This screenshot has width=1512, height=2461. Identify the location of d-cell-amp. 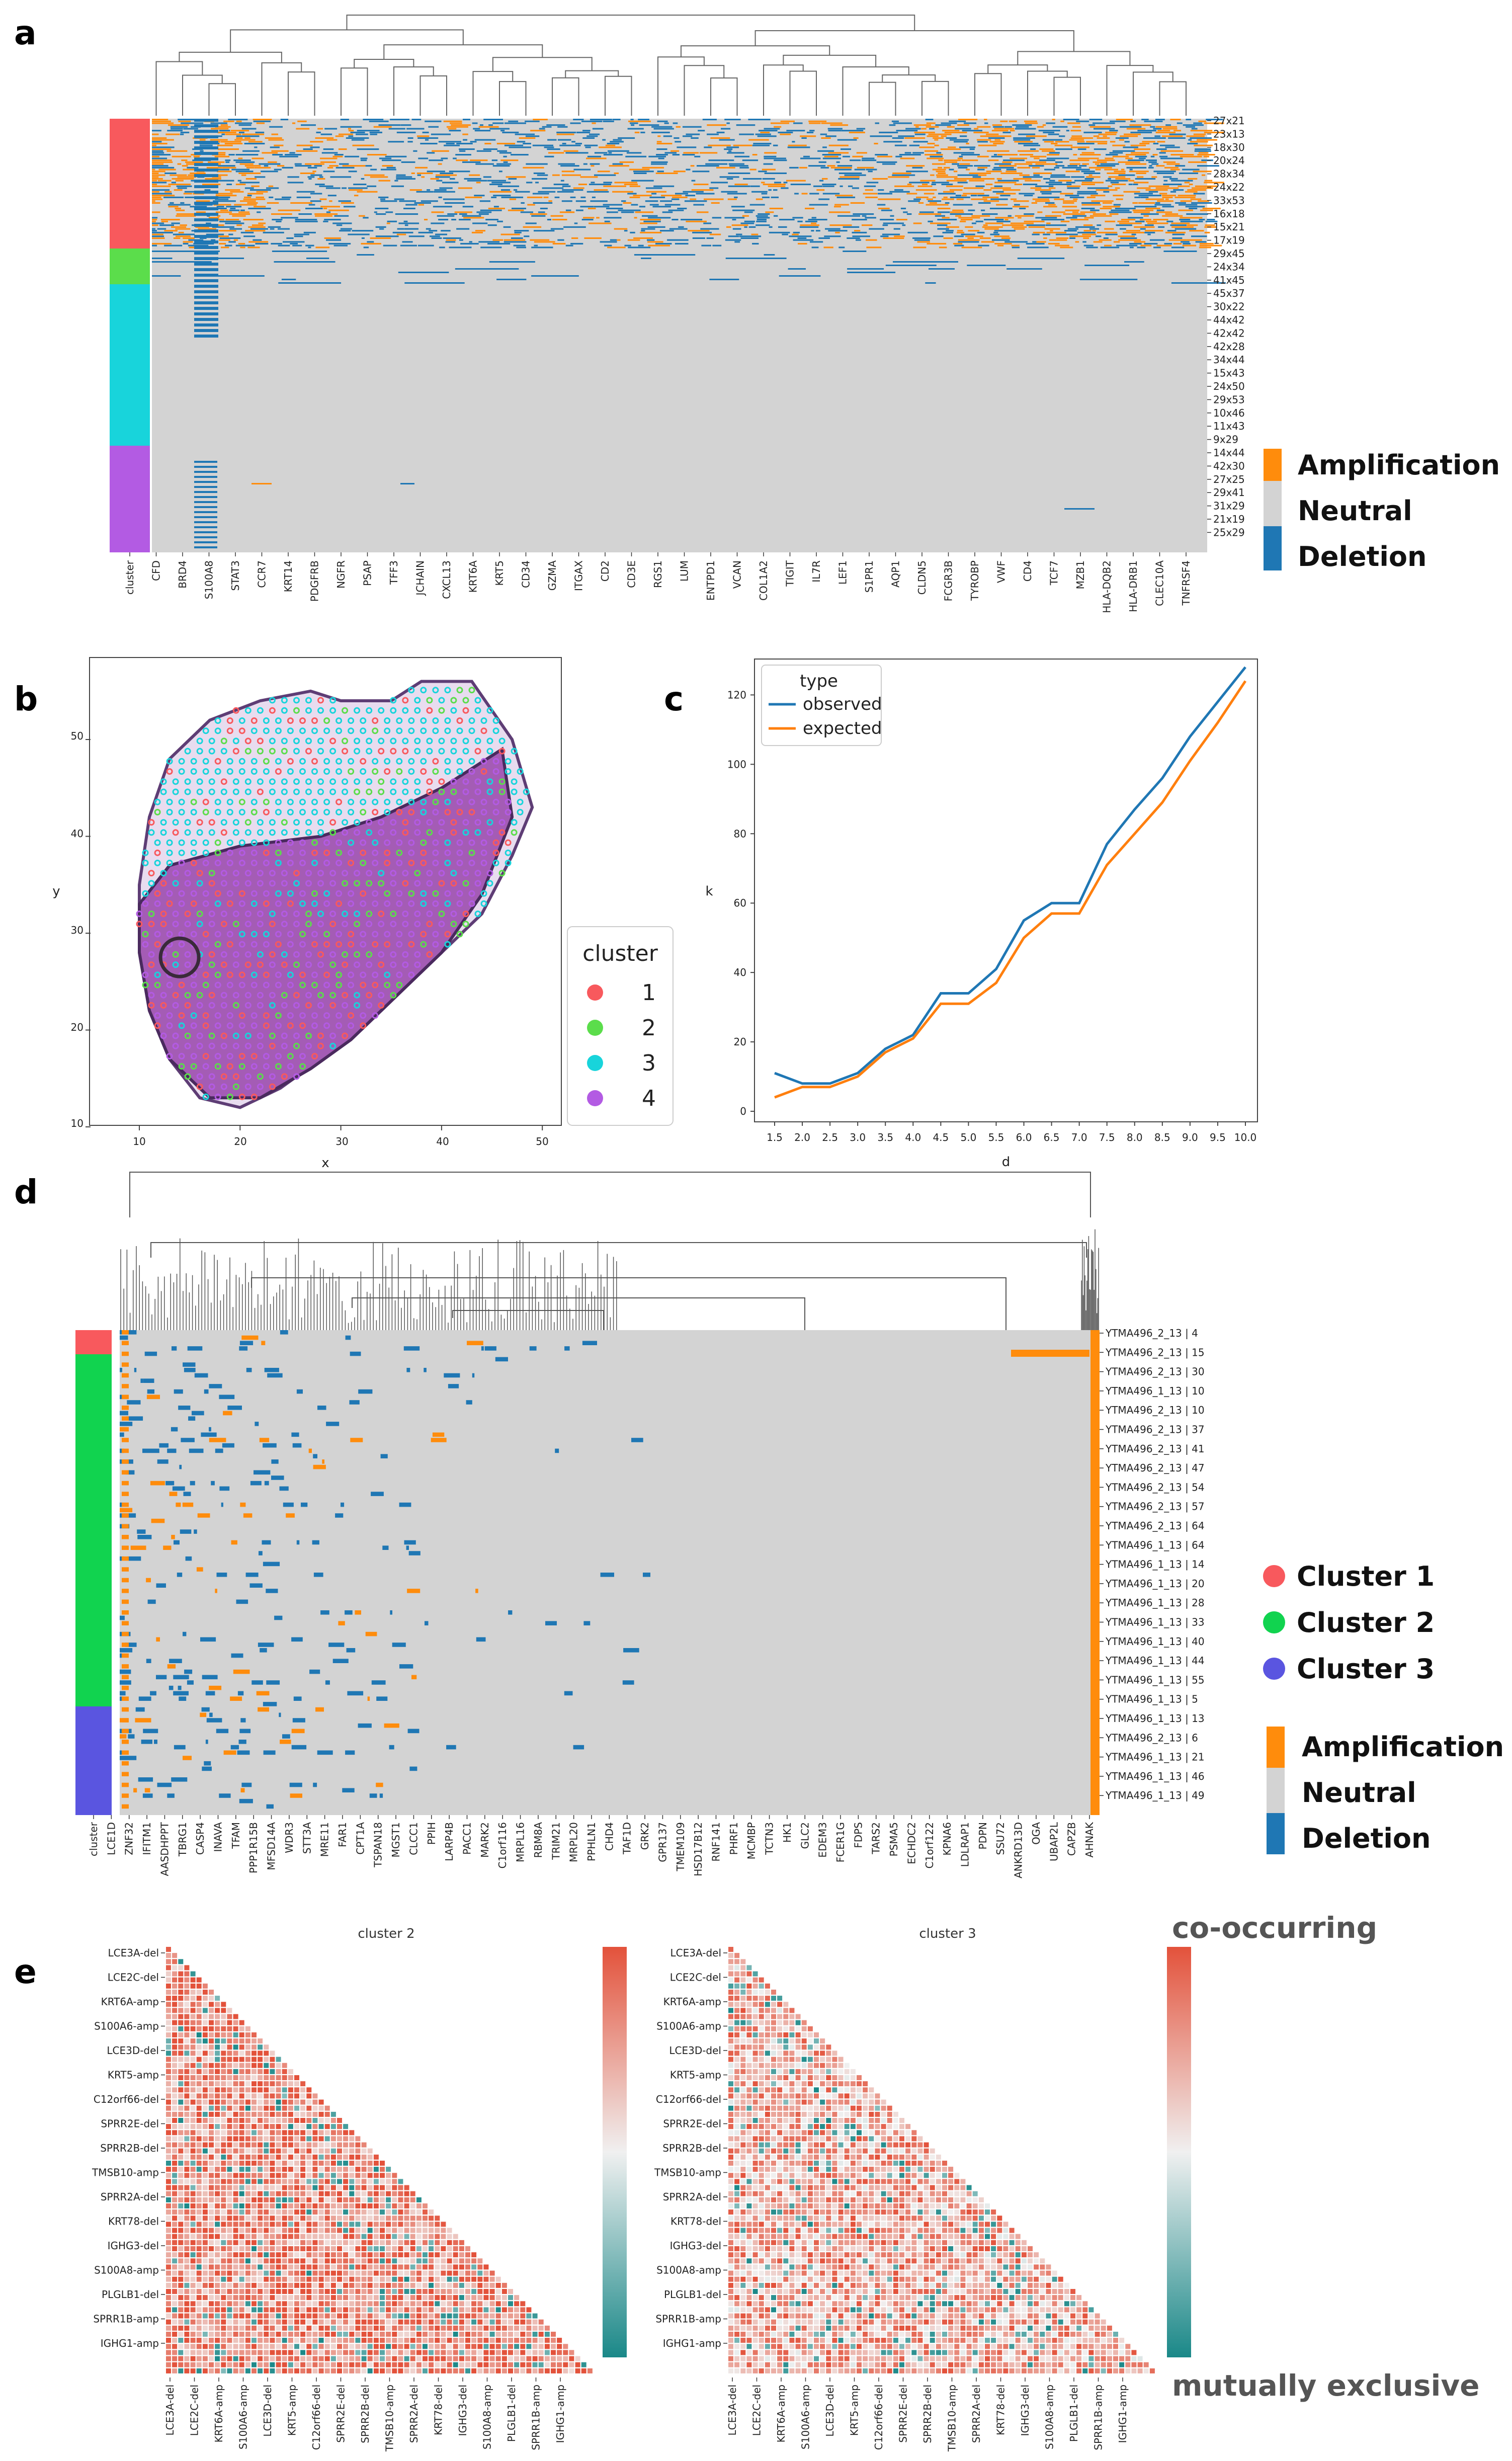
(125, 1473).